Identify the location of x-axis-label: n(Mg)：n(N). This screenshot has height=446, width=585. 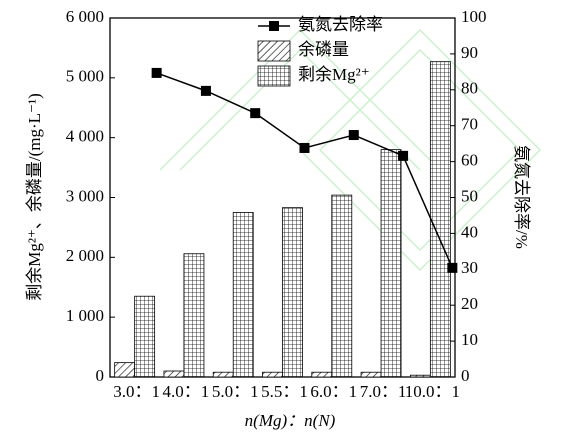
(290, 420).